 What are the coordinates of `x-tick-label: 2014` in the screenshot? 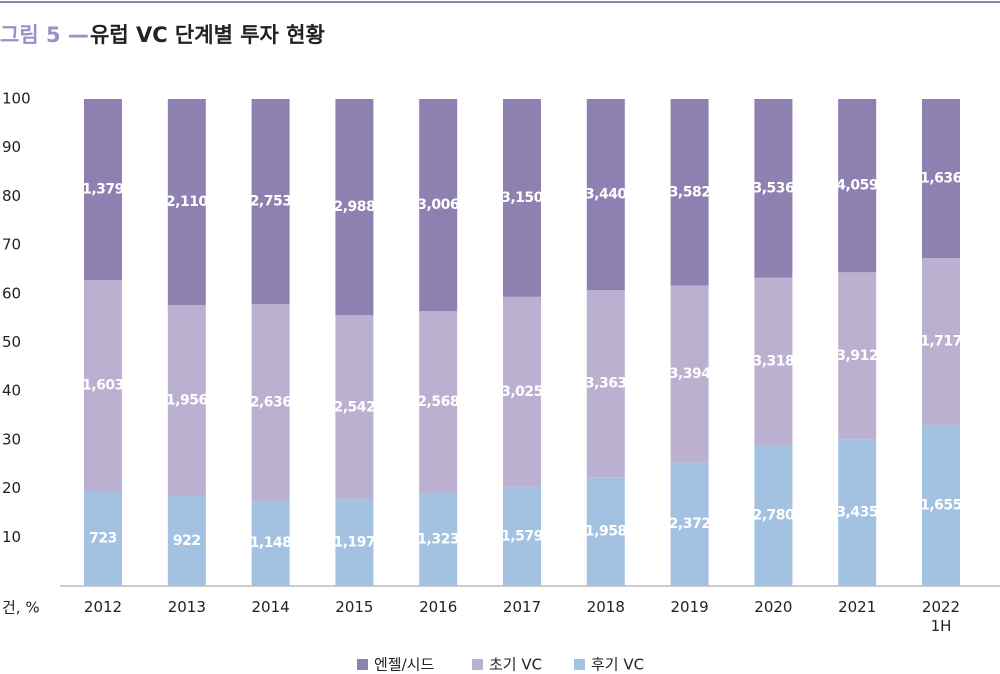 It's located at (270, 607).